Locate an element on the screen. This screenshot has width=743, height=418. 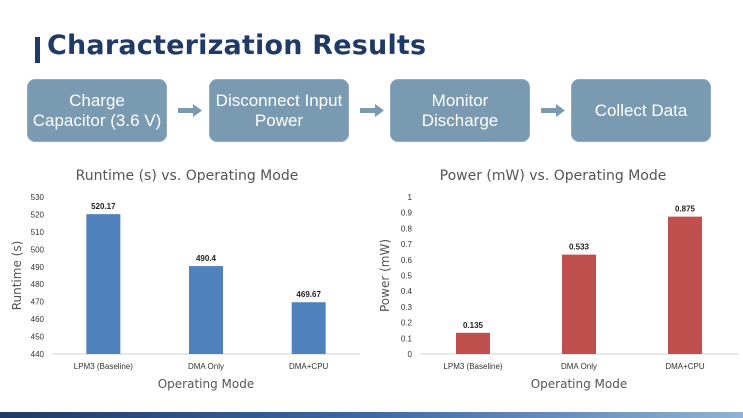
y-tick-label: 0.6 is located at coordinates (407, 260).